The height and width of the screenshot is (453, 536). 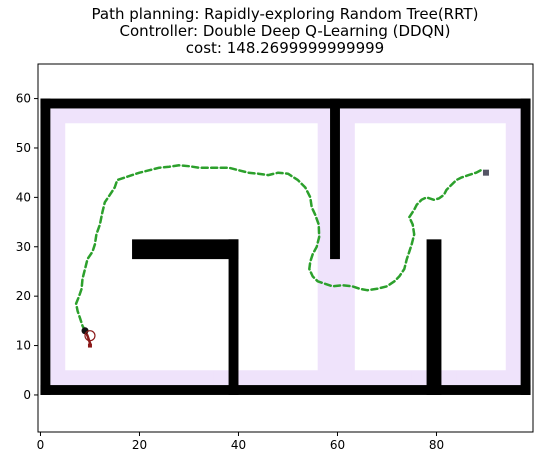 What do you see at coordinates (238, 445) in the screenshot?
I see `x-tick-label-40: 40` at bounding box center [238, 445].